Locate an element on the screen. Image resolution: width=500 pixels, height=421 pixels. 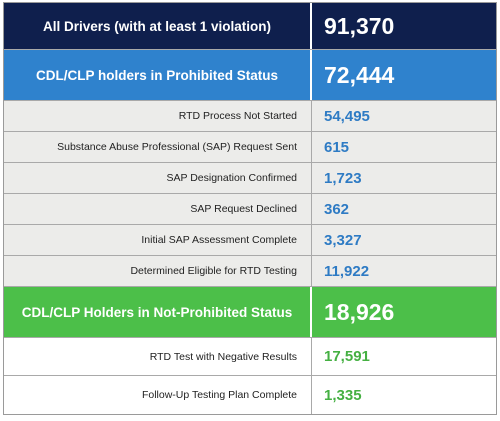
eligible-rtd-testing-value: 11,922 is located at coordinates (347, 271).